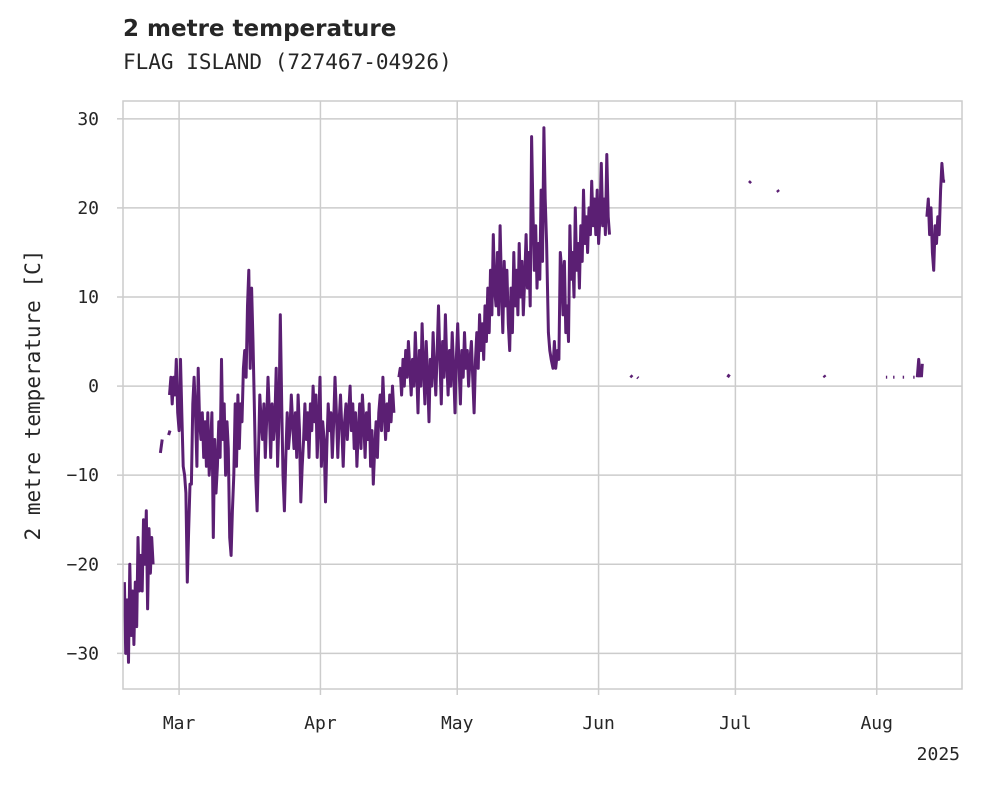 This screenshot has height=785, width=981. Describe the element at coordinates (93, 386) in the screenshot. I see `y-tick-label: 0` at that location.